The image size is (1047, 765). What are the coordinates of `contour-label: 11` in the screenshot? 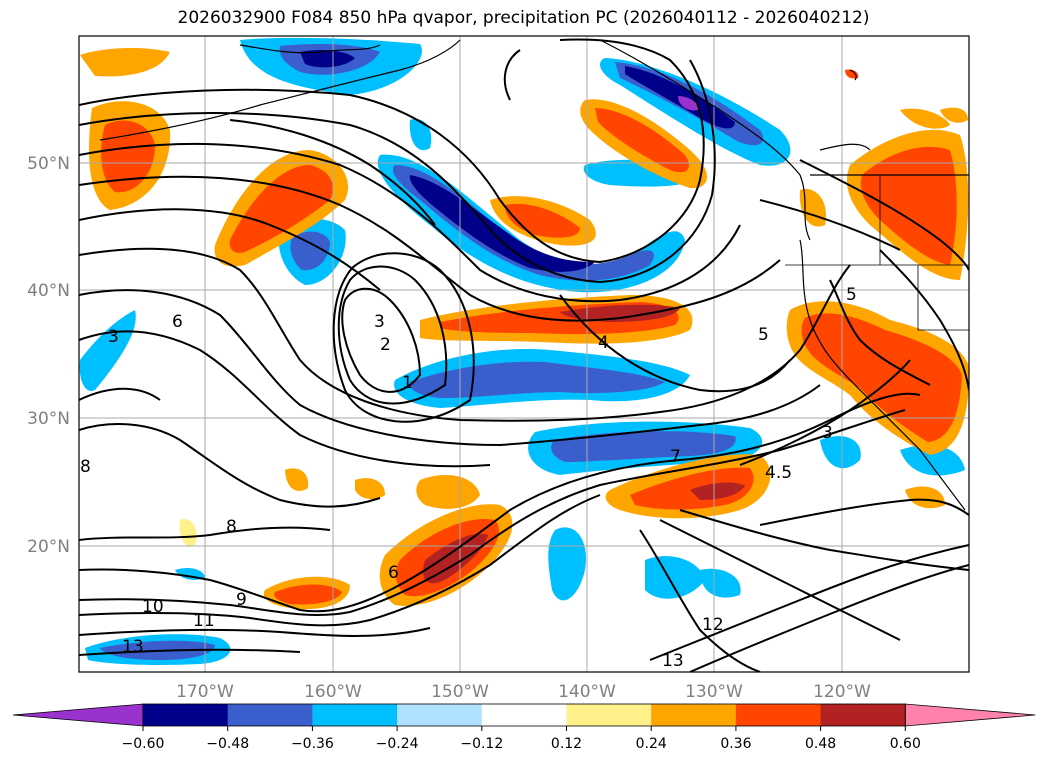 It's located at (204, 621).